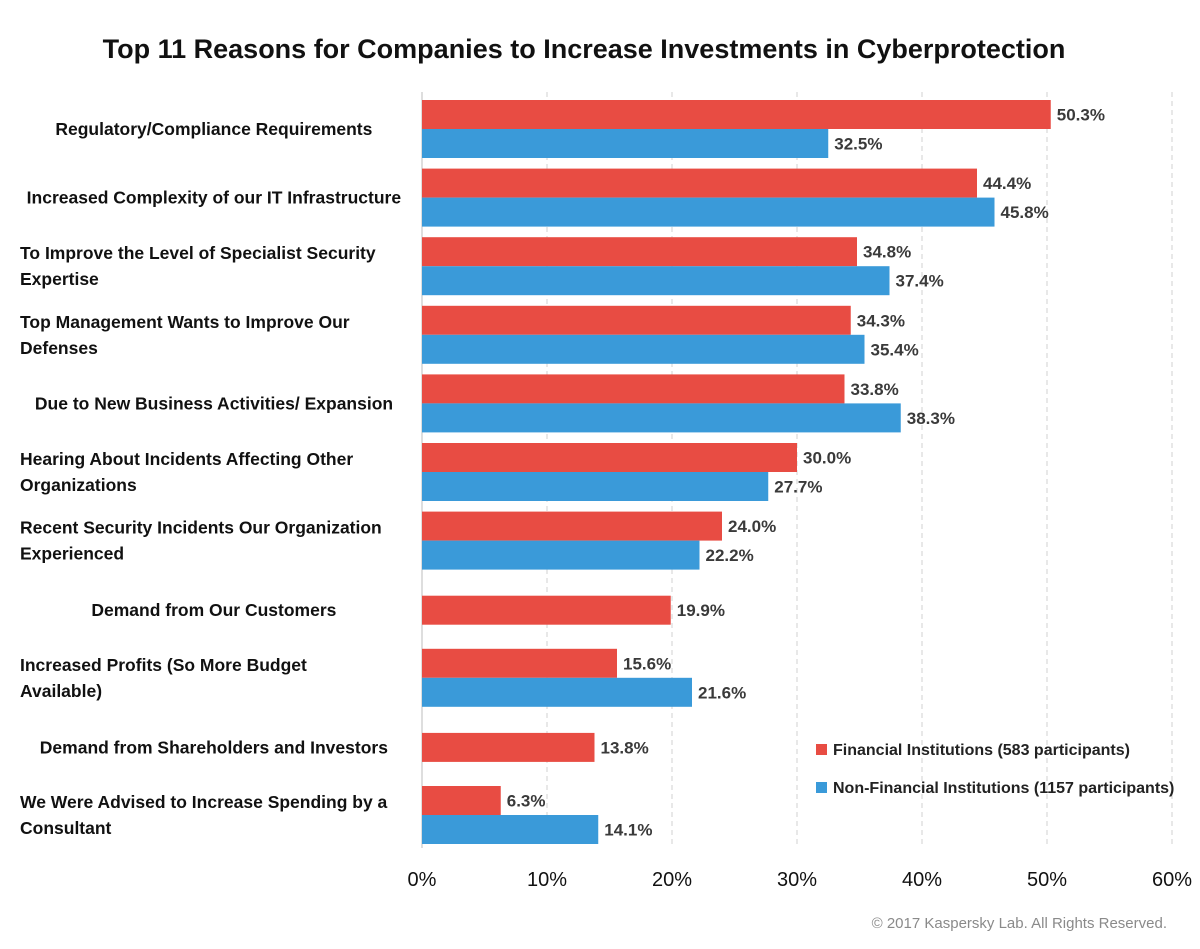 Image resolution: width=1200 pixels, height=949 pixels. I want to click on category-label: Demand from Shareholders and Investors, so click(214, 747).